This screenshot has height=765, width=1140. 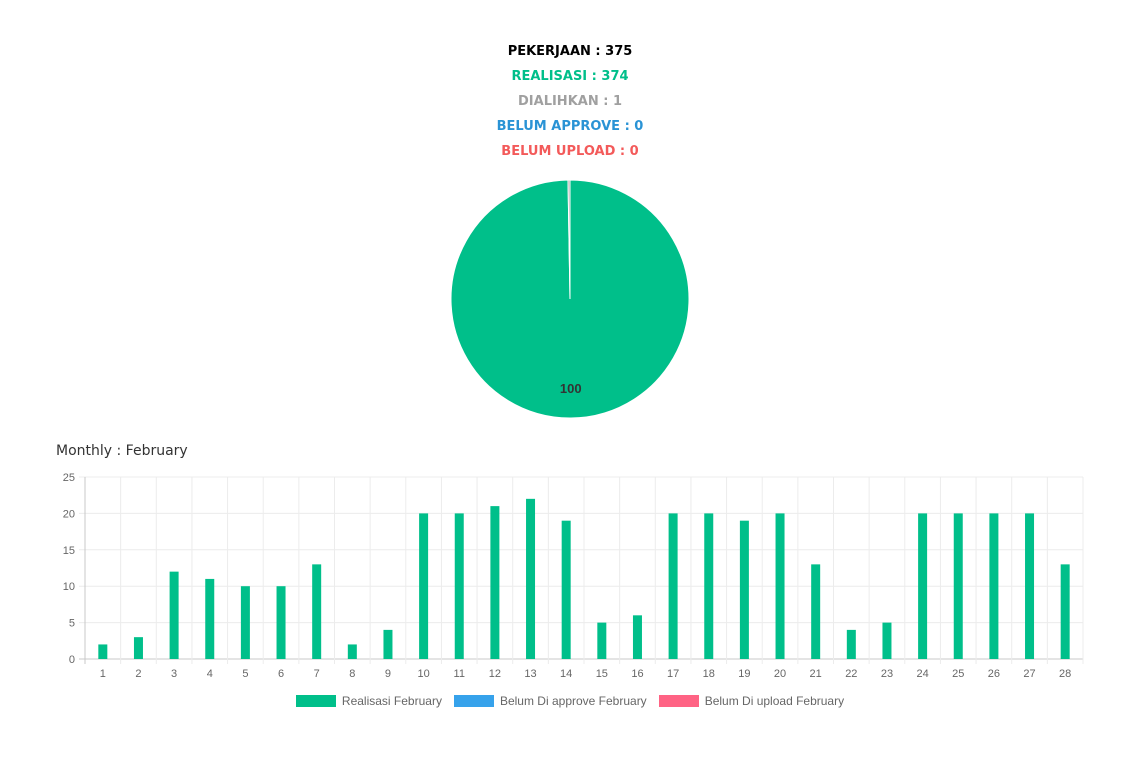 What do you see at coordinates (566, 674) in the screenshot?
I see `x-tick-label: 14` at bounding box center [566, 674].